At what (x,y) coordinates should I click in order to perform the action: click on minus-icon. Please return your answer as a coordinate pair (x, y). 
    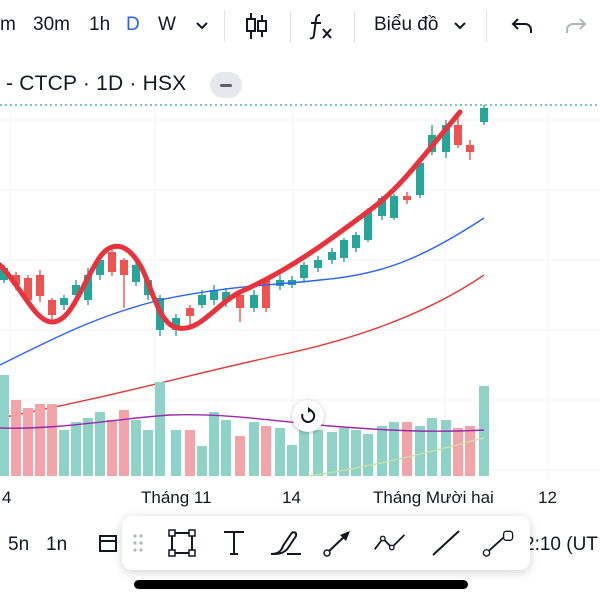
    Looking at the image, I should click on (226, 85).